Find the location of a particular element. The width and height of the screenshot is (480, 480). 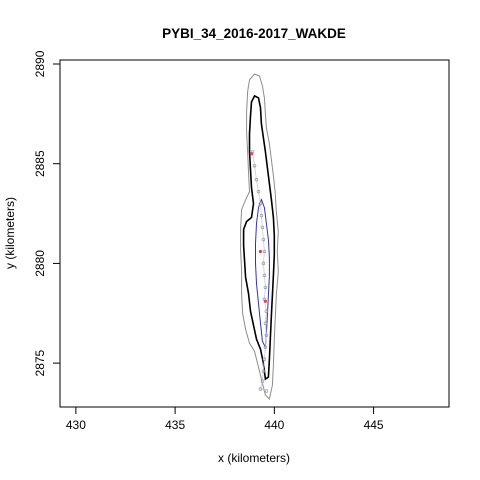

chart-title: PYBI_34_2016-2017_WAKDE is located at coordinates (254, 33).